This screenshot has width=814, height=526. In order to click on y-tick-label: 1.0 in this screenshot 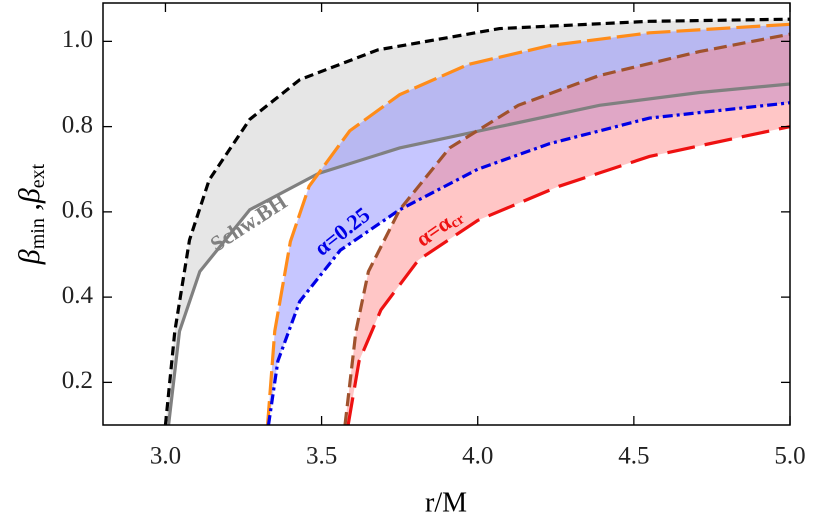, I will do `click(77, 39)`.